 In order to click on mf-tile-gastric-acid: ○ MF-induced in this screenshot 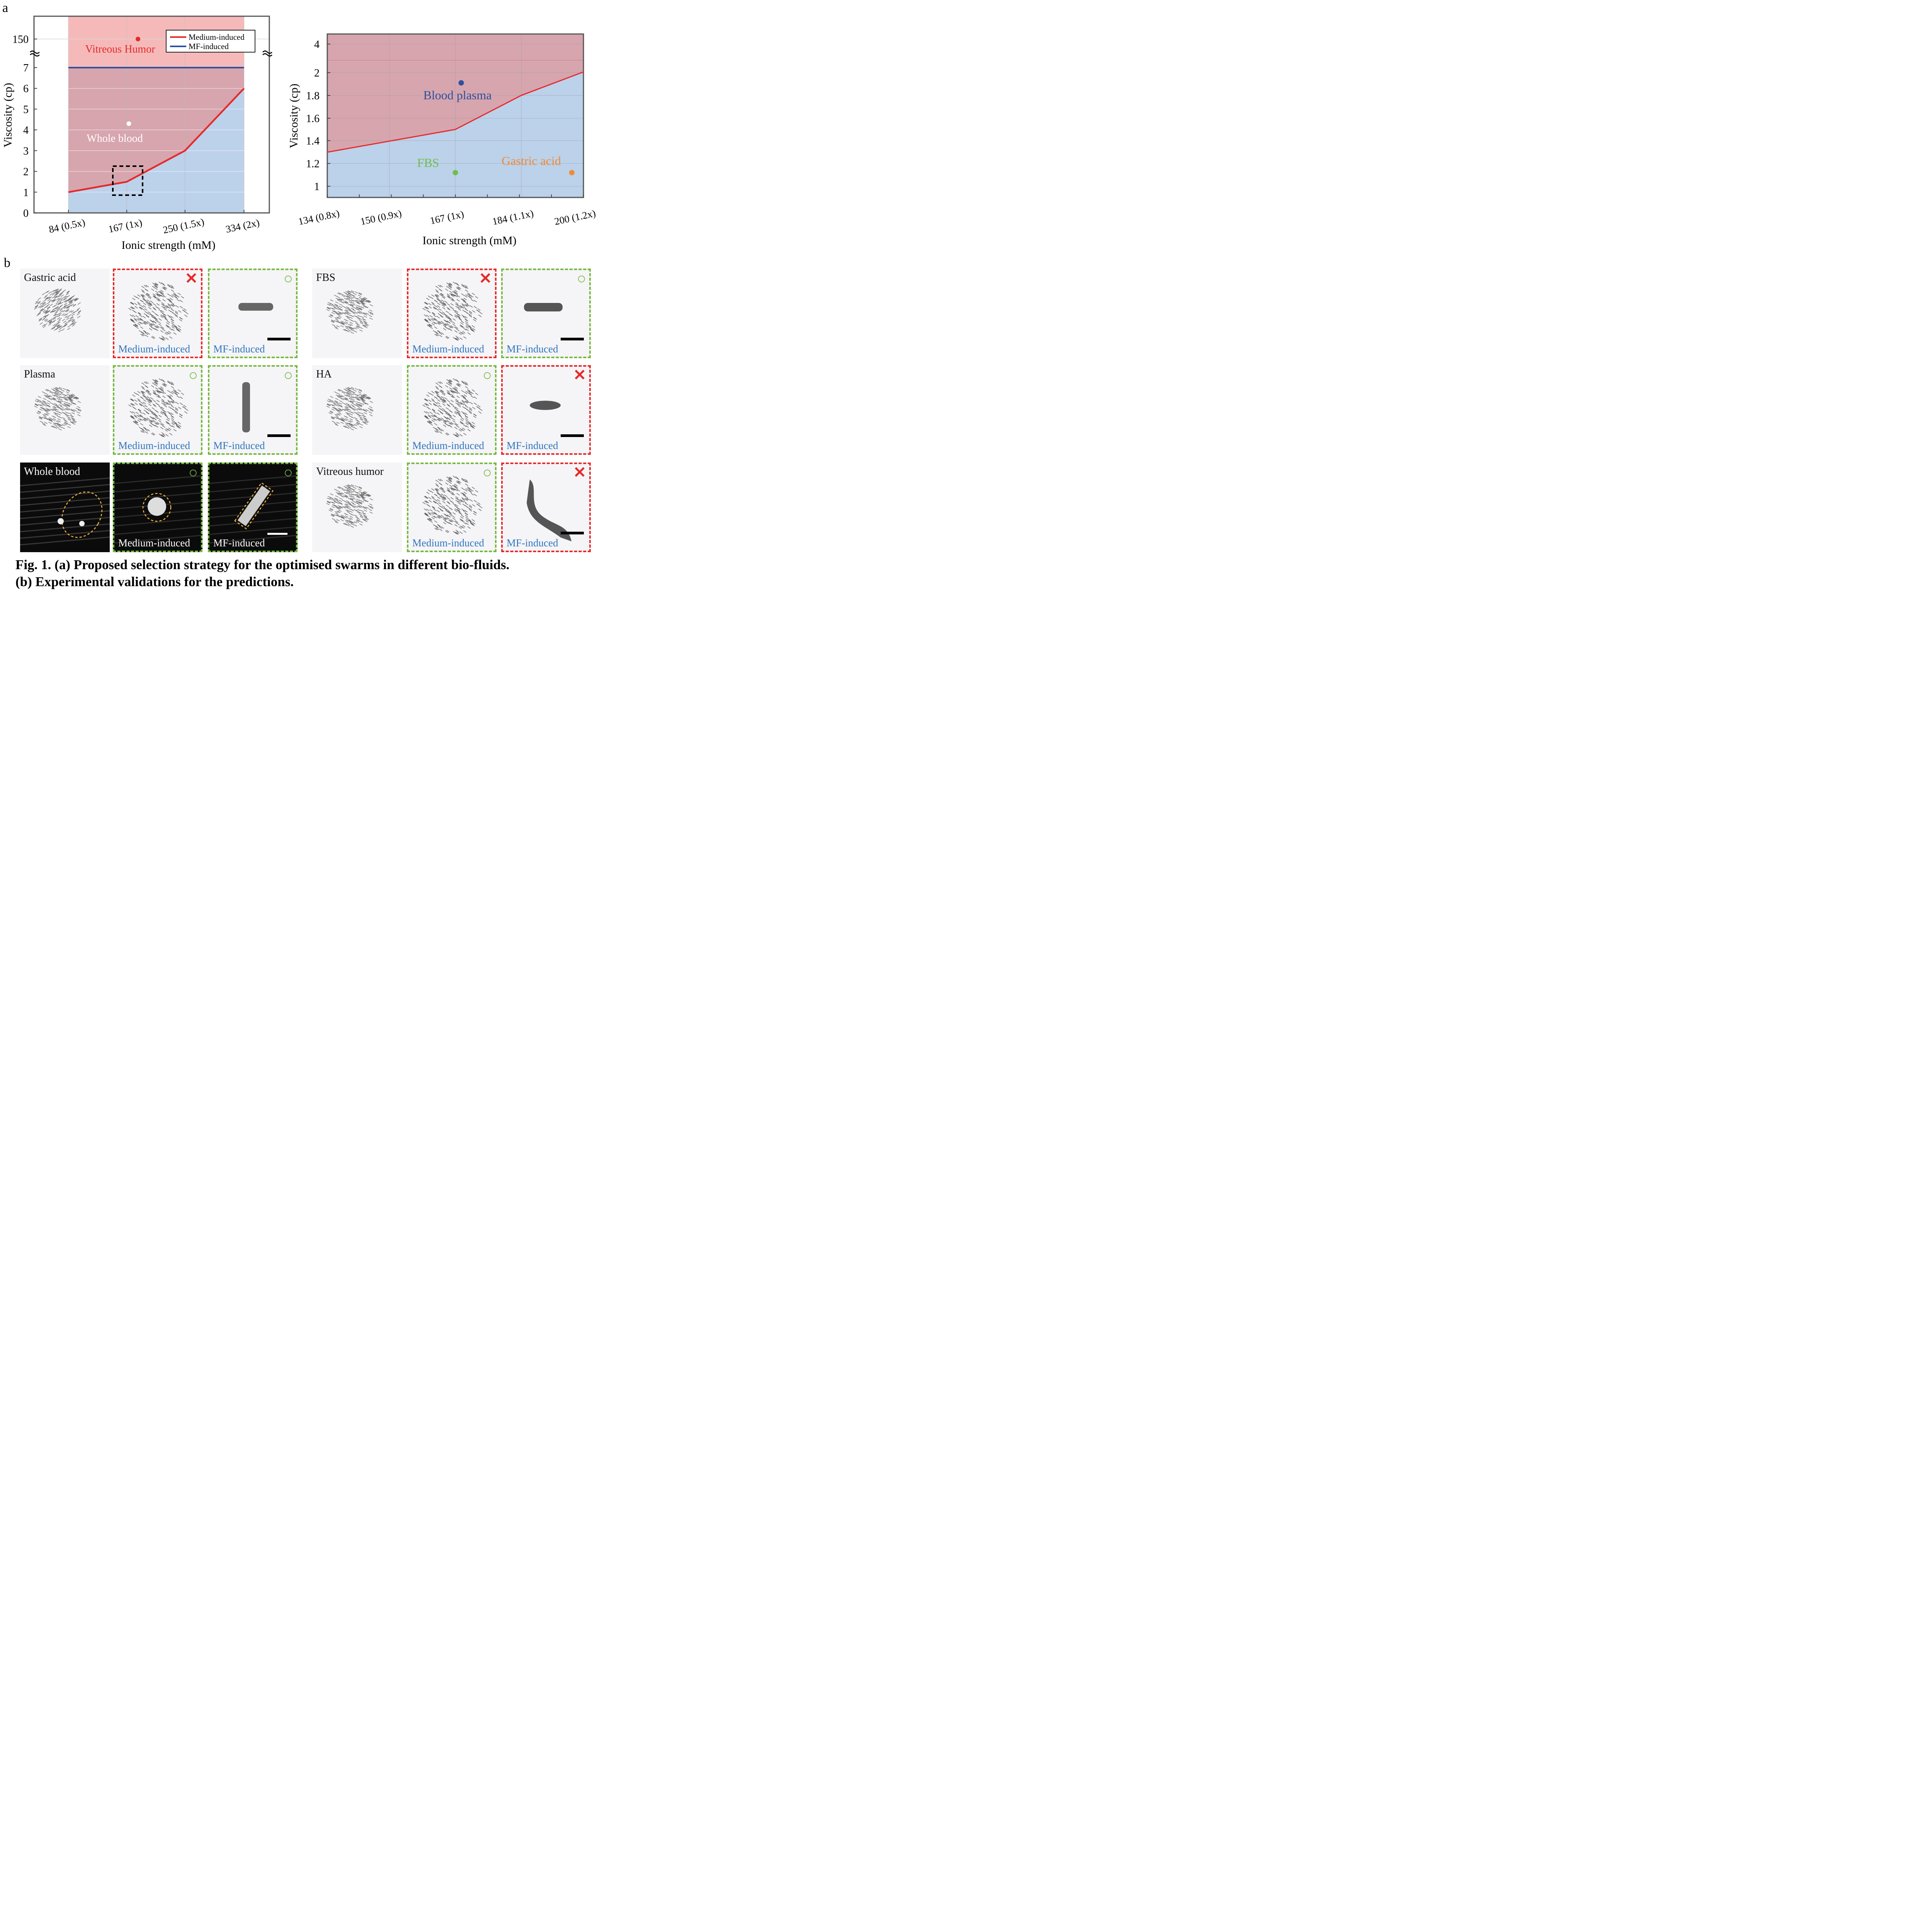, I will do `click(253, 314)`.